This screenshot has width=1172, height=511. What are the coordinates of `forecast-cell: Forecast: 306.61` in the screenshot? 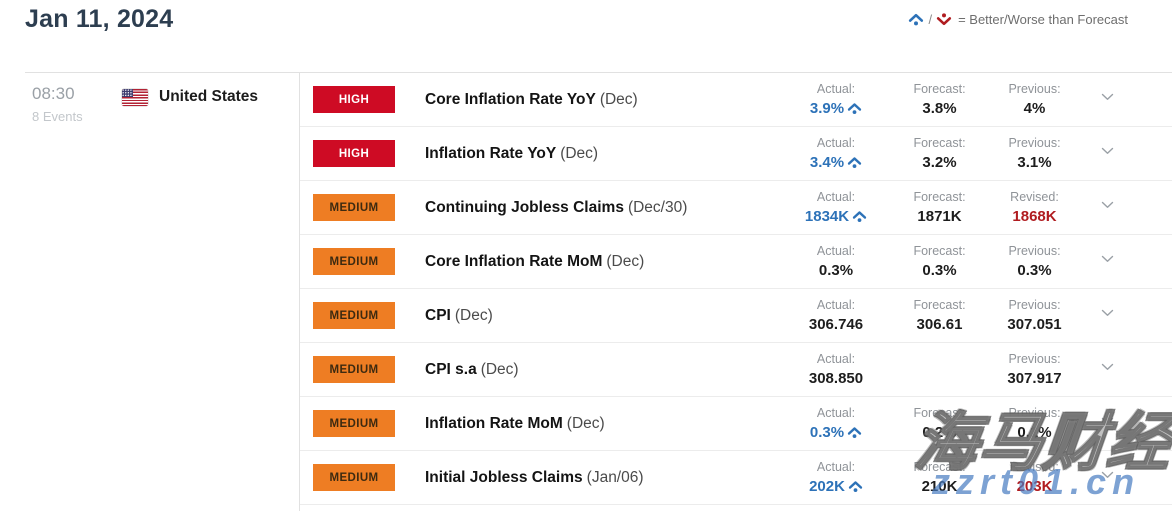 It's located at (939, 315).